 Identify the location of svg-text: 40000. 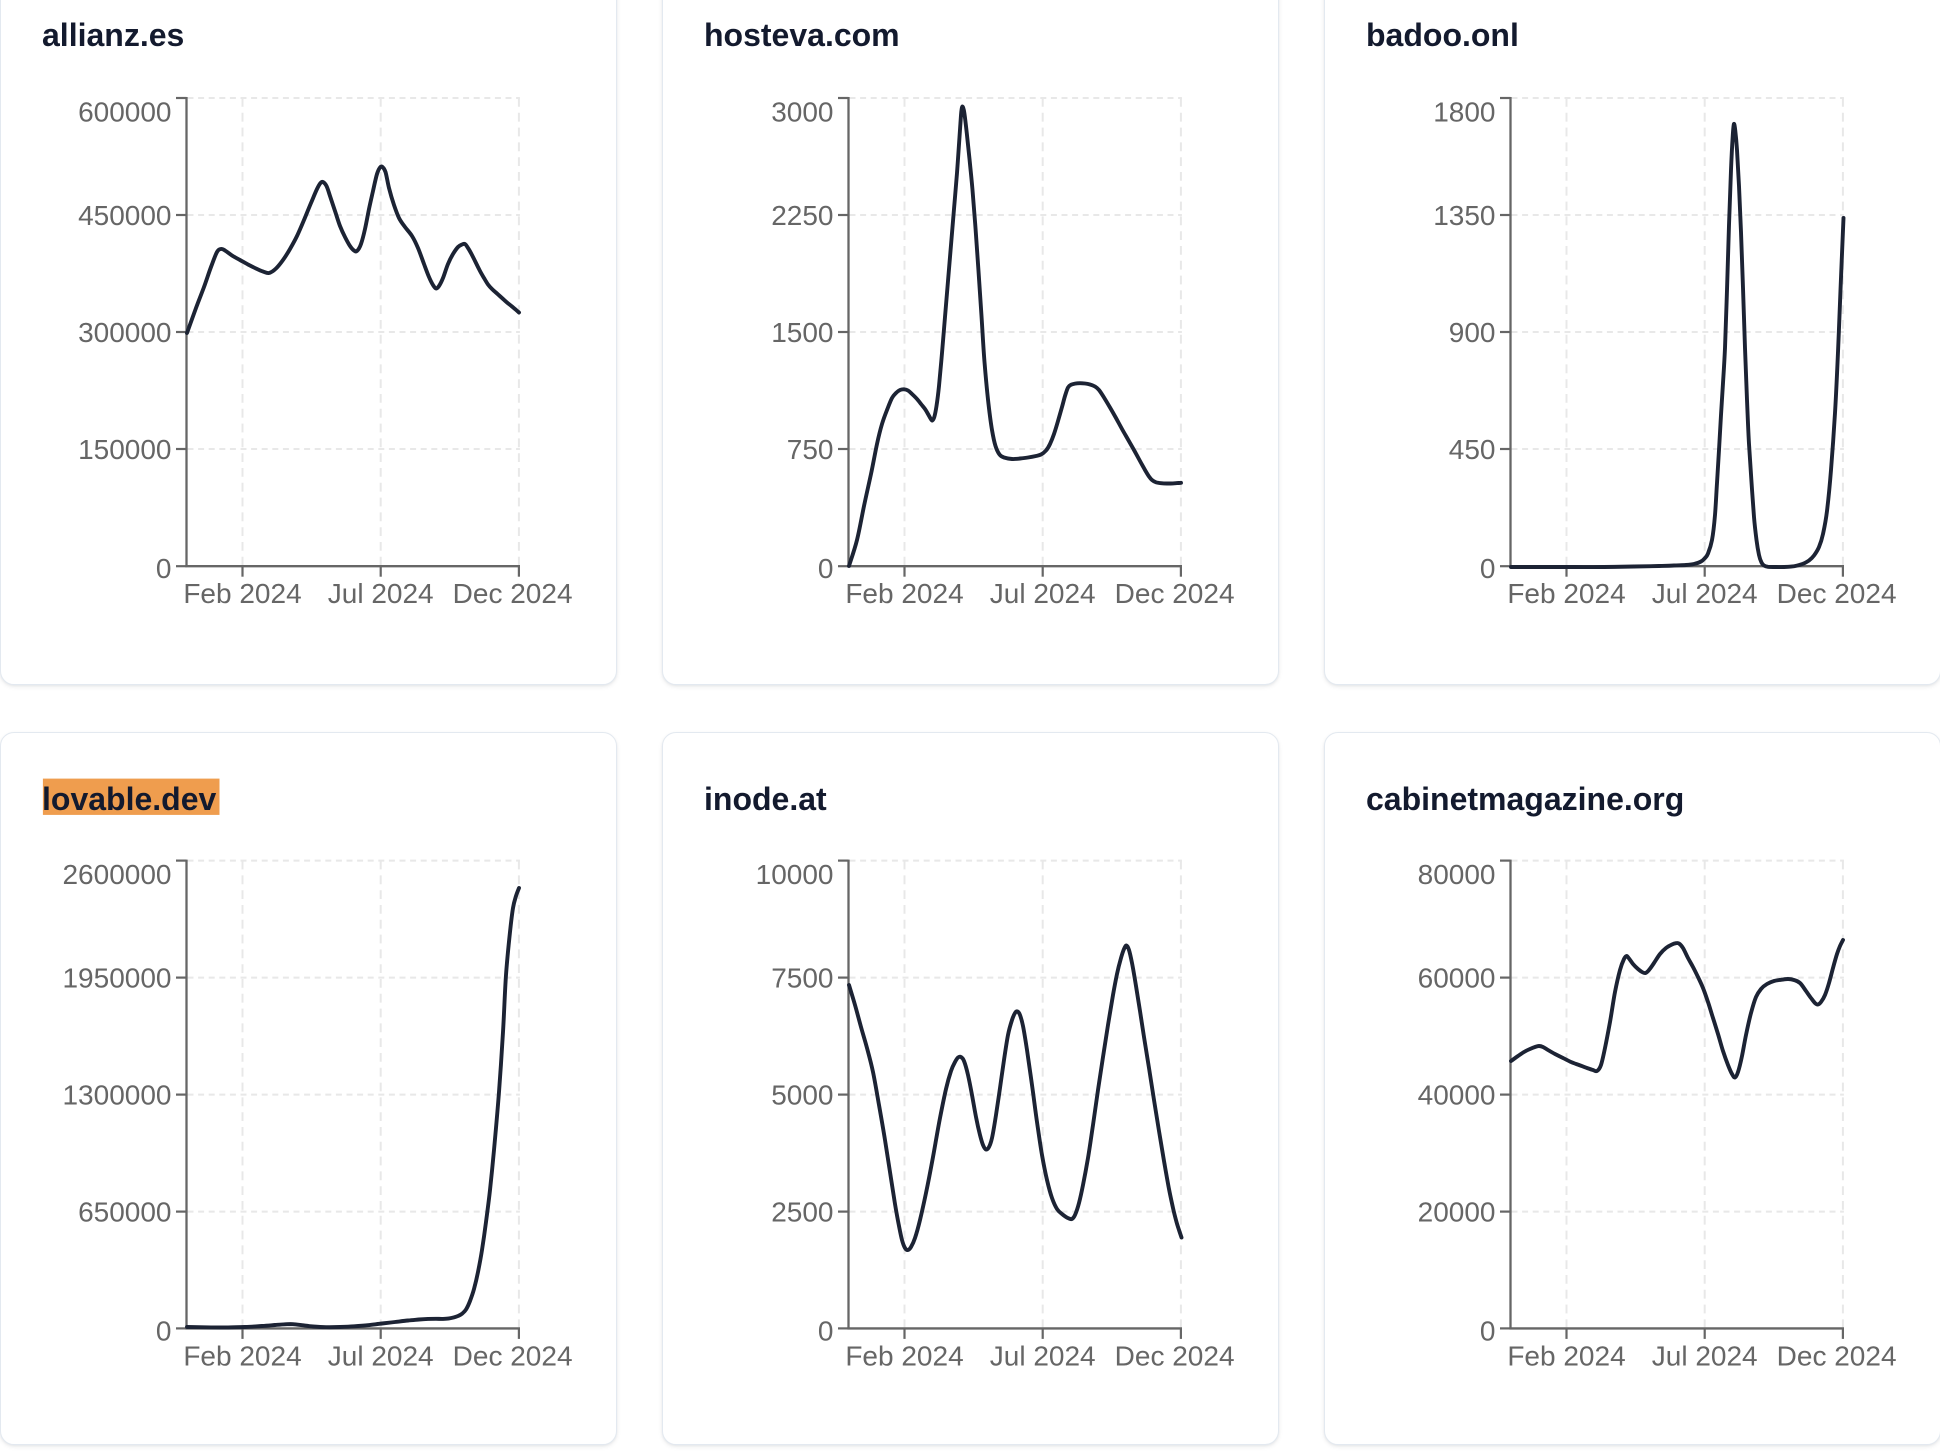
(1457, 1095).